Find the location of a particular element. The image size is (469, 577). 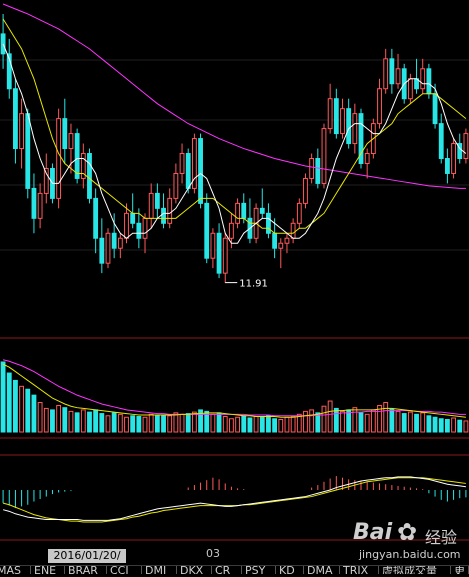

tab-dmi: DMI is located at coordinates (159, 570).